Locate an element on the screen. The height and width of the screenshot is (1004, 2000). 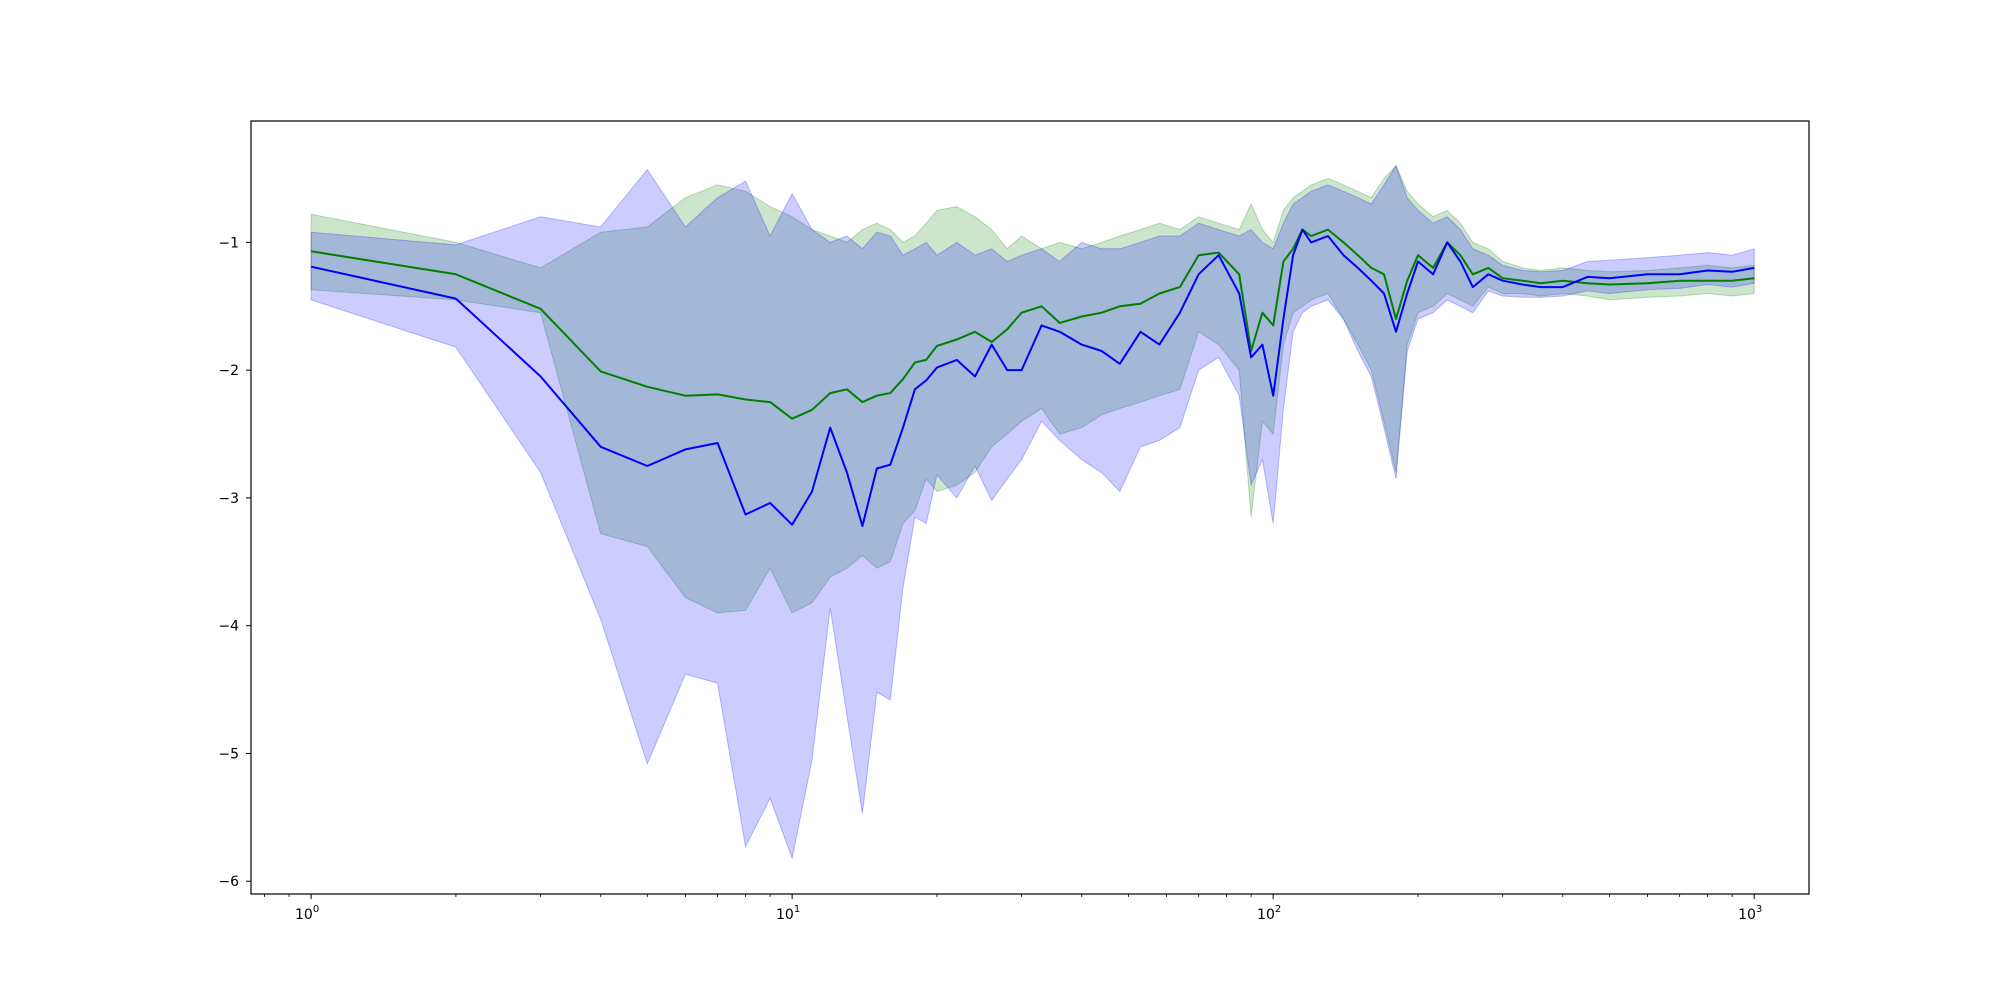
y-tick-label: −4 is located at coordinates (228, 627).